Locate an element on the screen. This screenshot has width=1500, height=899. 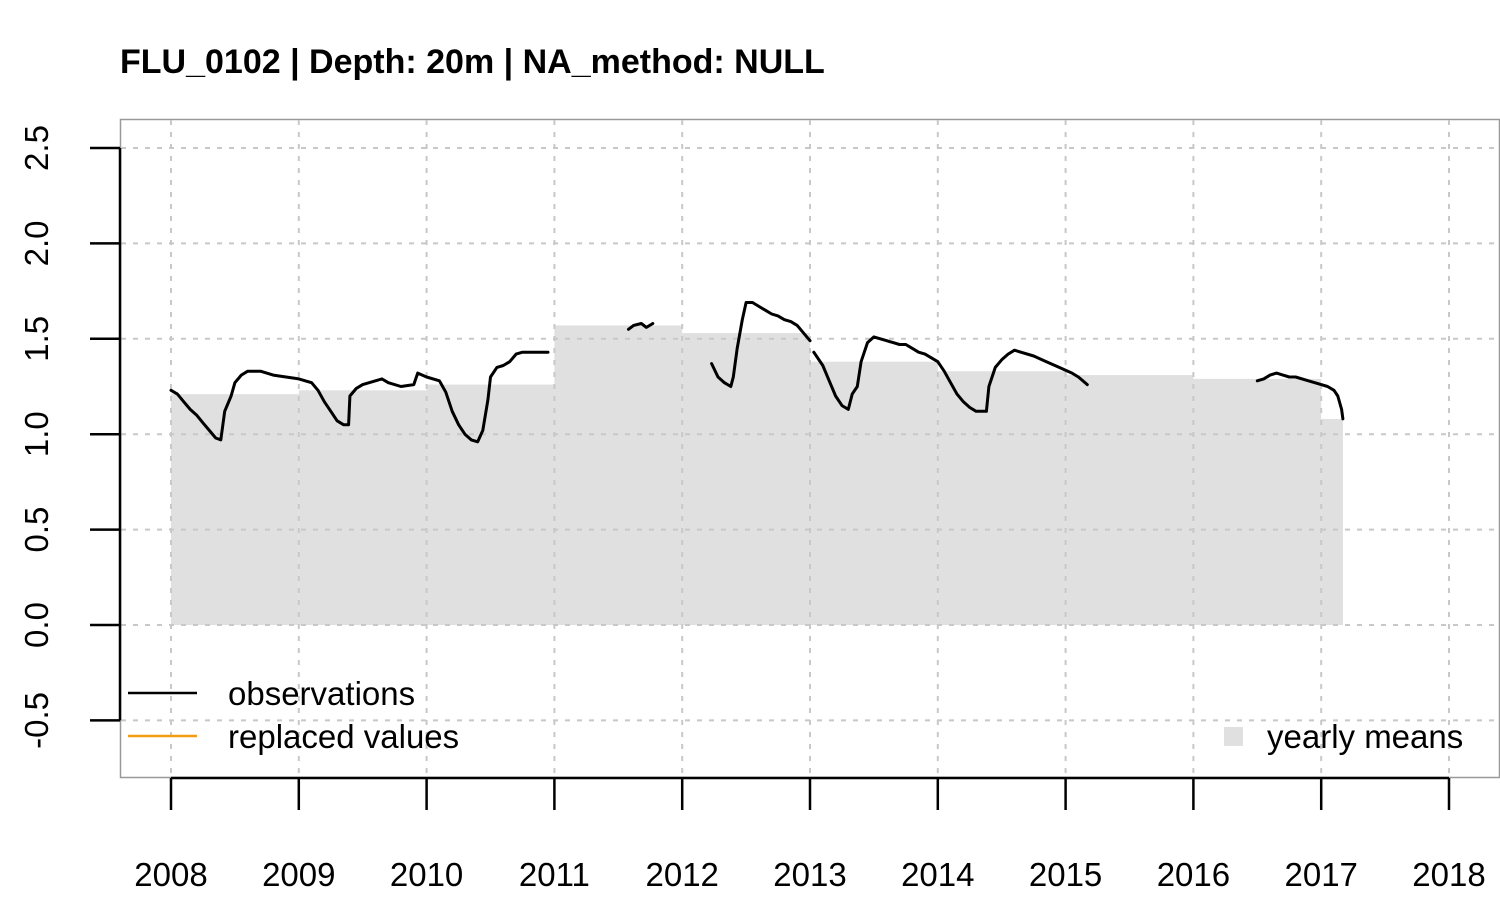
y-tick-label-5: 2.0 is located at coordinates (36, 243).